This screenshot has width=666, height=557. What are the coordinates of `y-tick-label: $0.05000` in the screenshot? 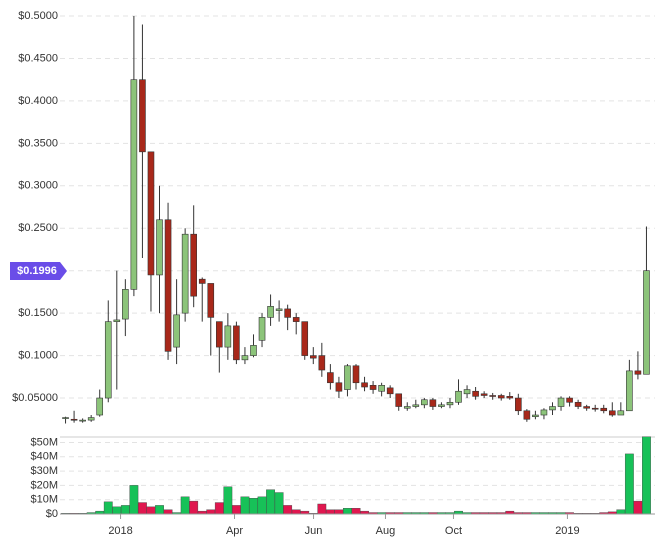 It's located at (35, 398).